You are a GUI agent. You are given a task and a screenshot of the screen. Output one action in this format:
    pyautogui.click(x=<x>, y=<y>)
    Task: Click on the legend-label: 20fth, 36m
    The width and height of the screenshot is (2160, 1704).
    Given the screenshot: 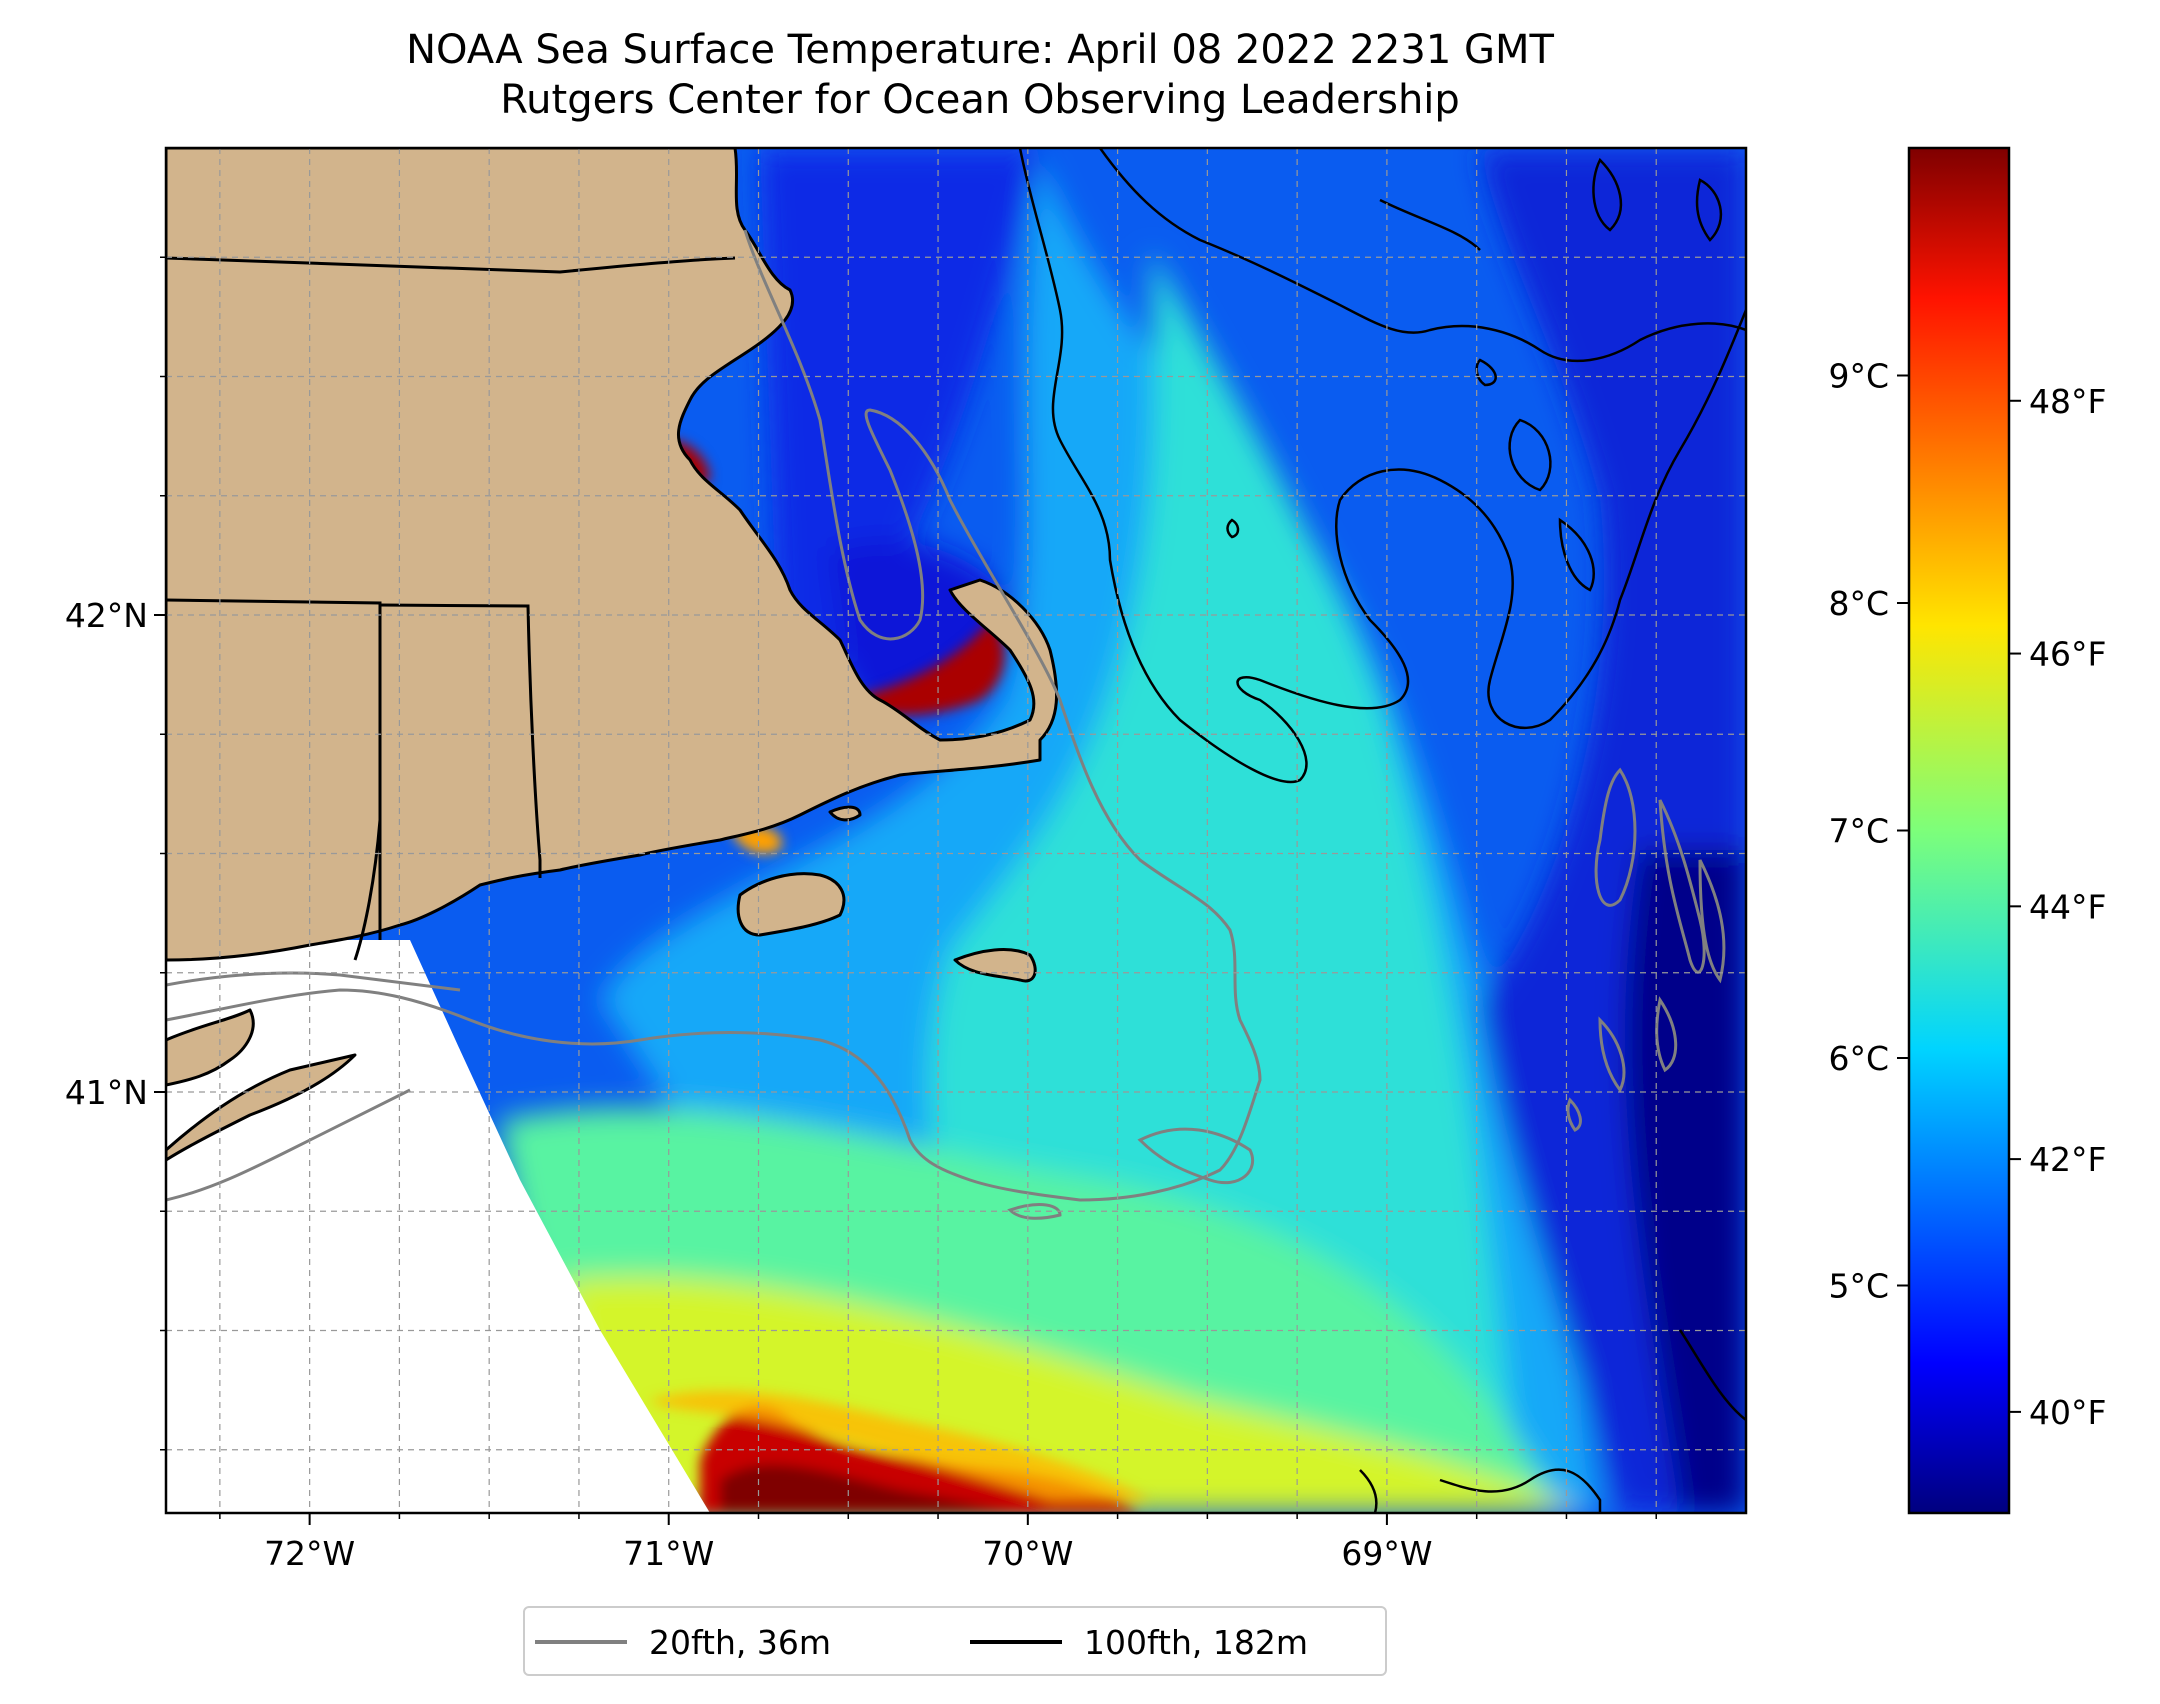 What is the action you would take?
    pyautogui.click(x=740, y=1642)
    